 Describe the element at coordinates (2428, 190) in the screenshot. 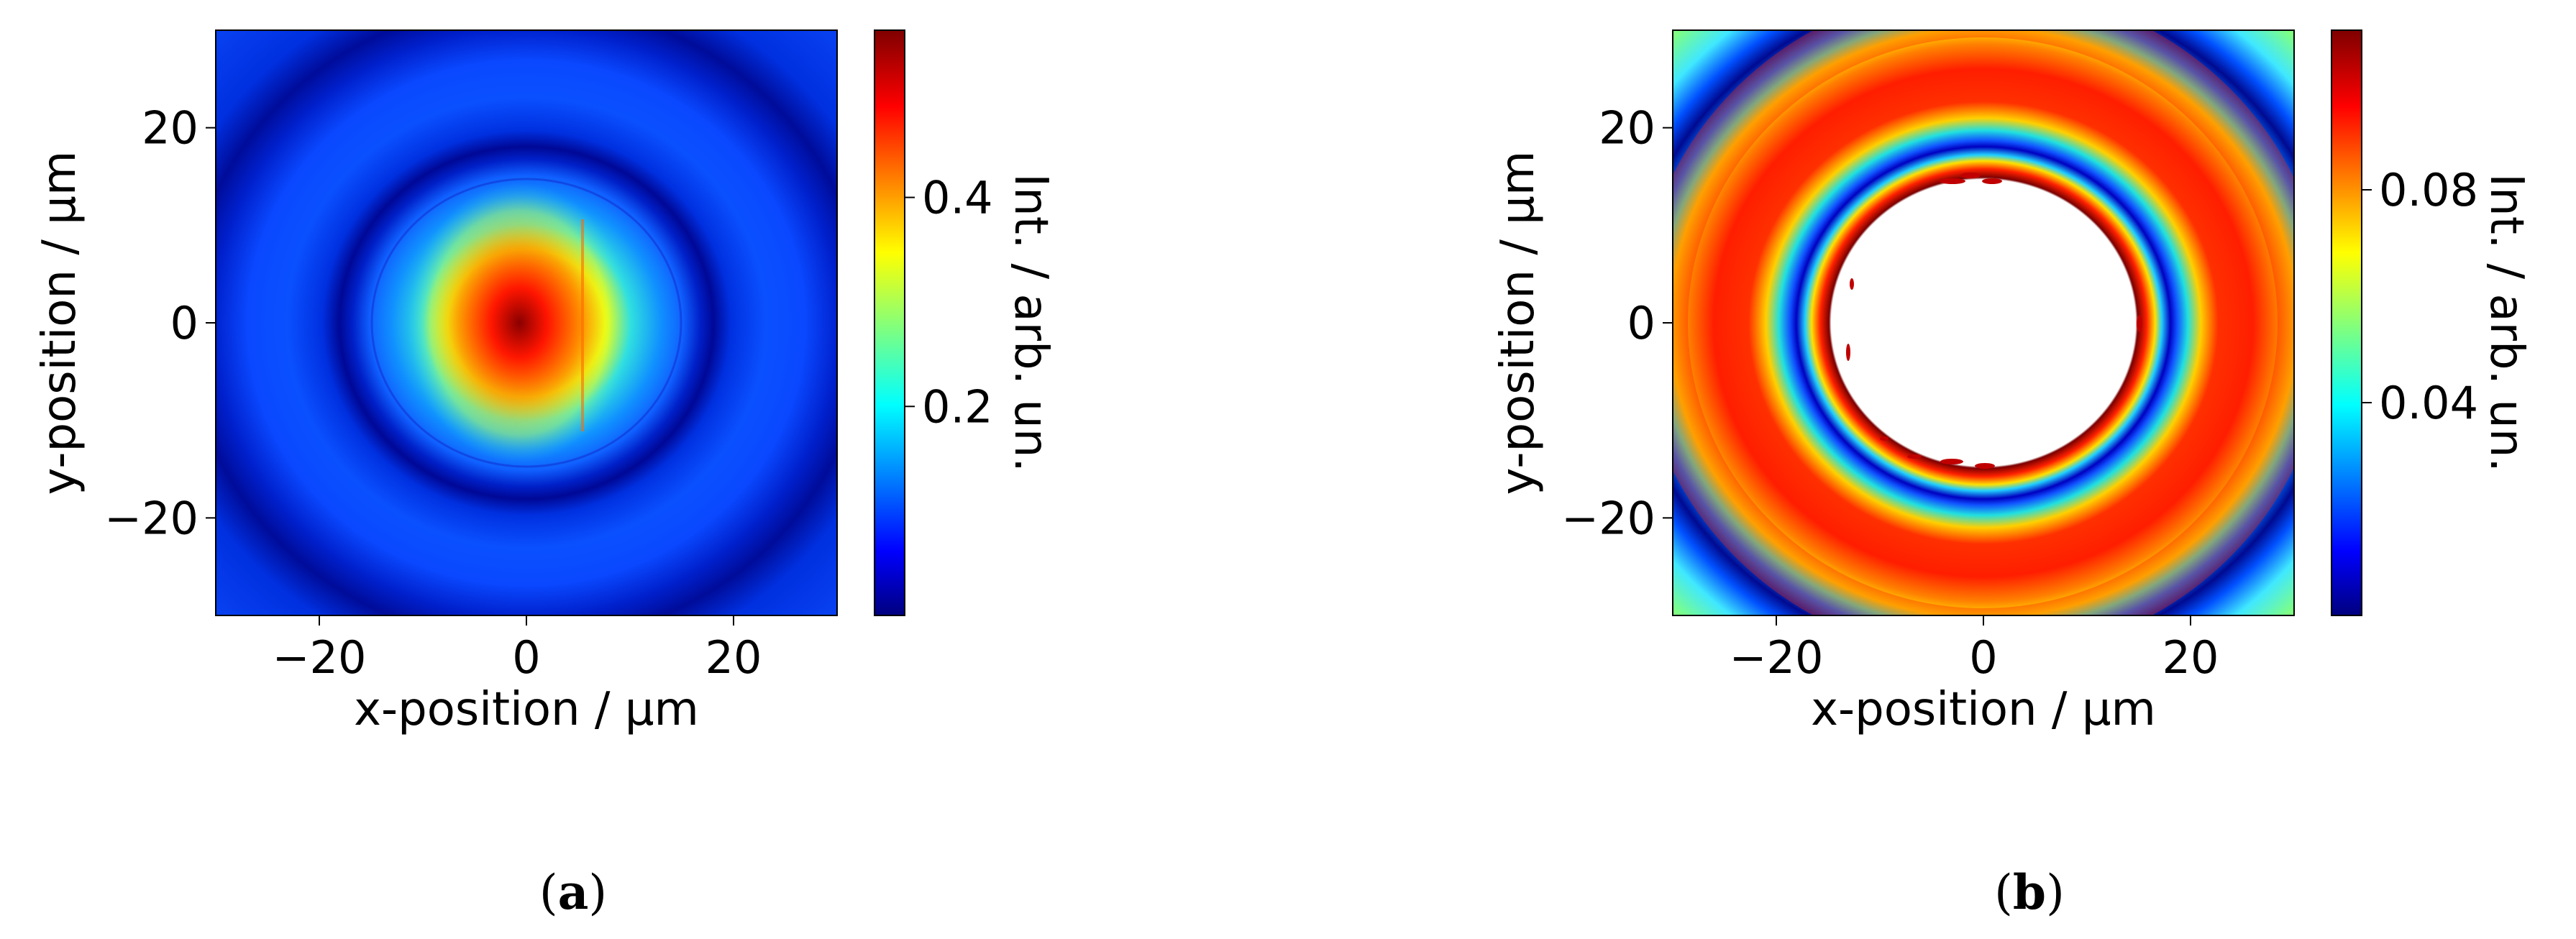

I see `colorbar-tick-label-b-1: 0.08` at that location.